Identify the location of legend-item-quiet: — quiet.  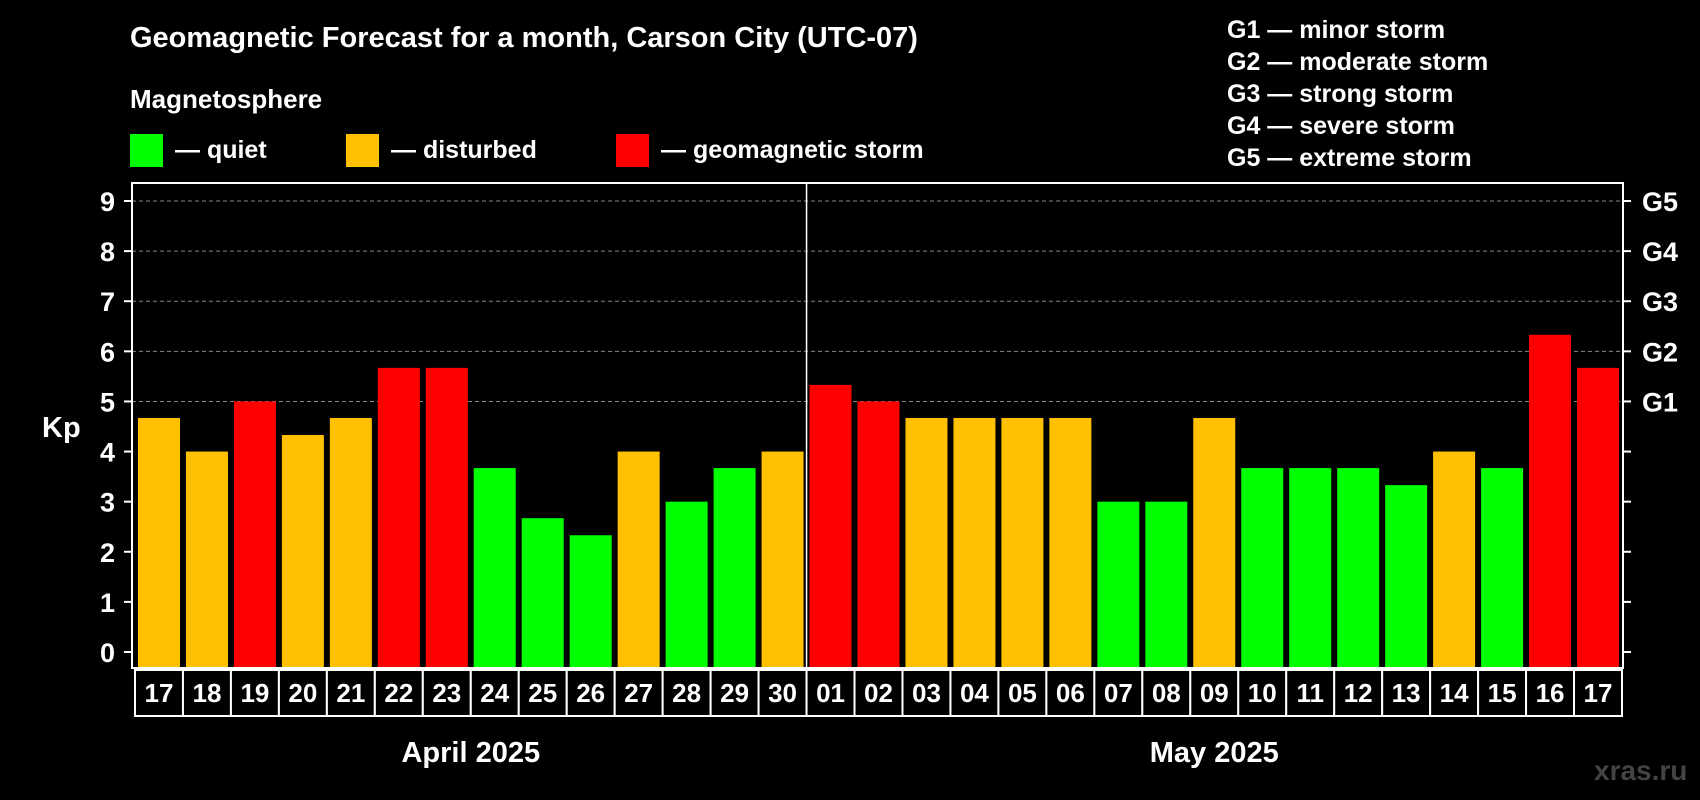
(198, 150).